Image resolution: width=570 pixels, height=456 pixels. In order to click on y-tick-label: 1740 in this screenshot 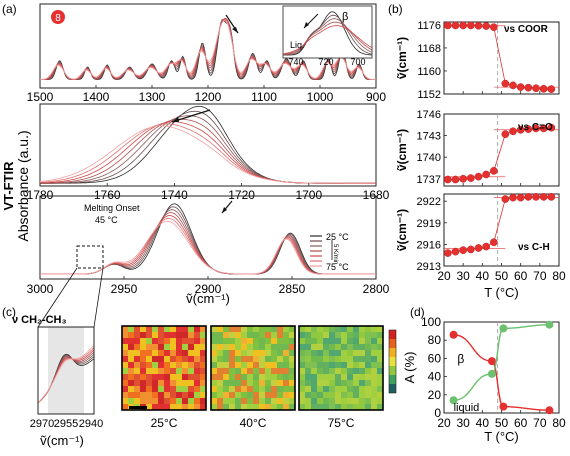, I will do `click(429, 158)`.